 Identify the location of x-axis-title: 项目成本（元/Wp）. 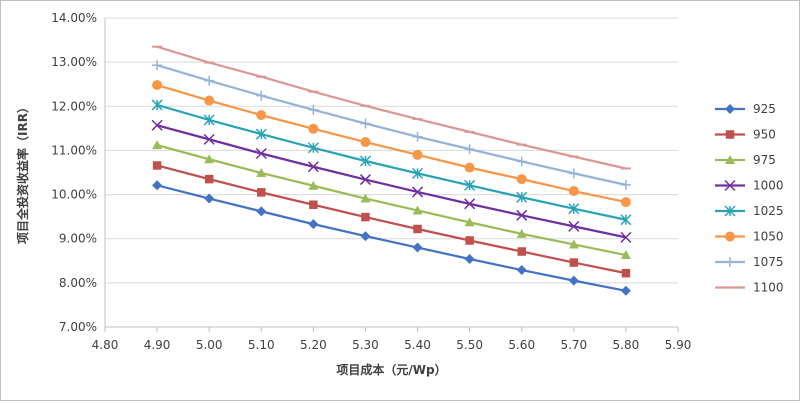
(391, 369).